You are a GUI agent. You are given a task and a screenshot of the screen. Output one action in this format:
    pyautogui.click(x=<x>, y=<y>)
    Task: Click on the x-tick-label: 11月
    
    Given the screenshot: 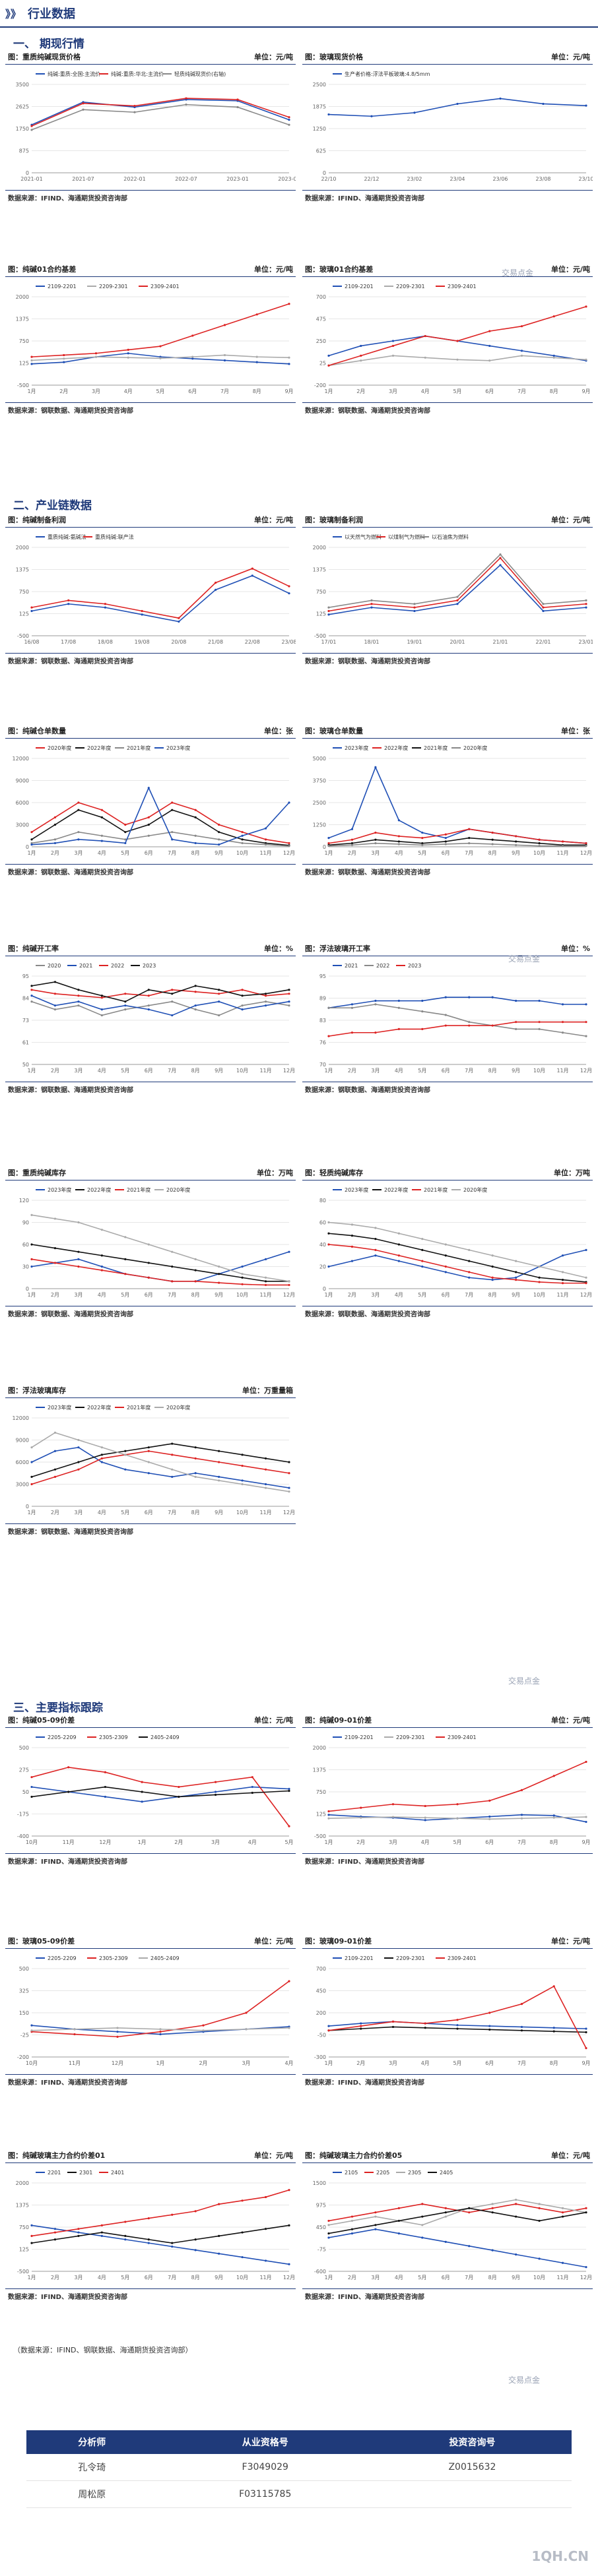 What is the action you would take?
    pyautogui.click(x=69, y=1842)
    